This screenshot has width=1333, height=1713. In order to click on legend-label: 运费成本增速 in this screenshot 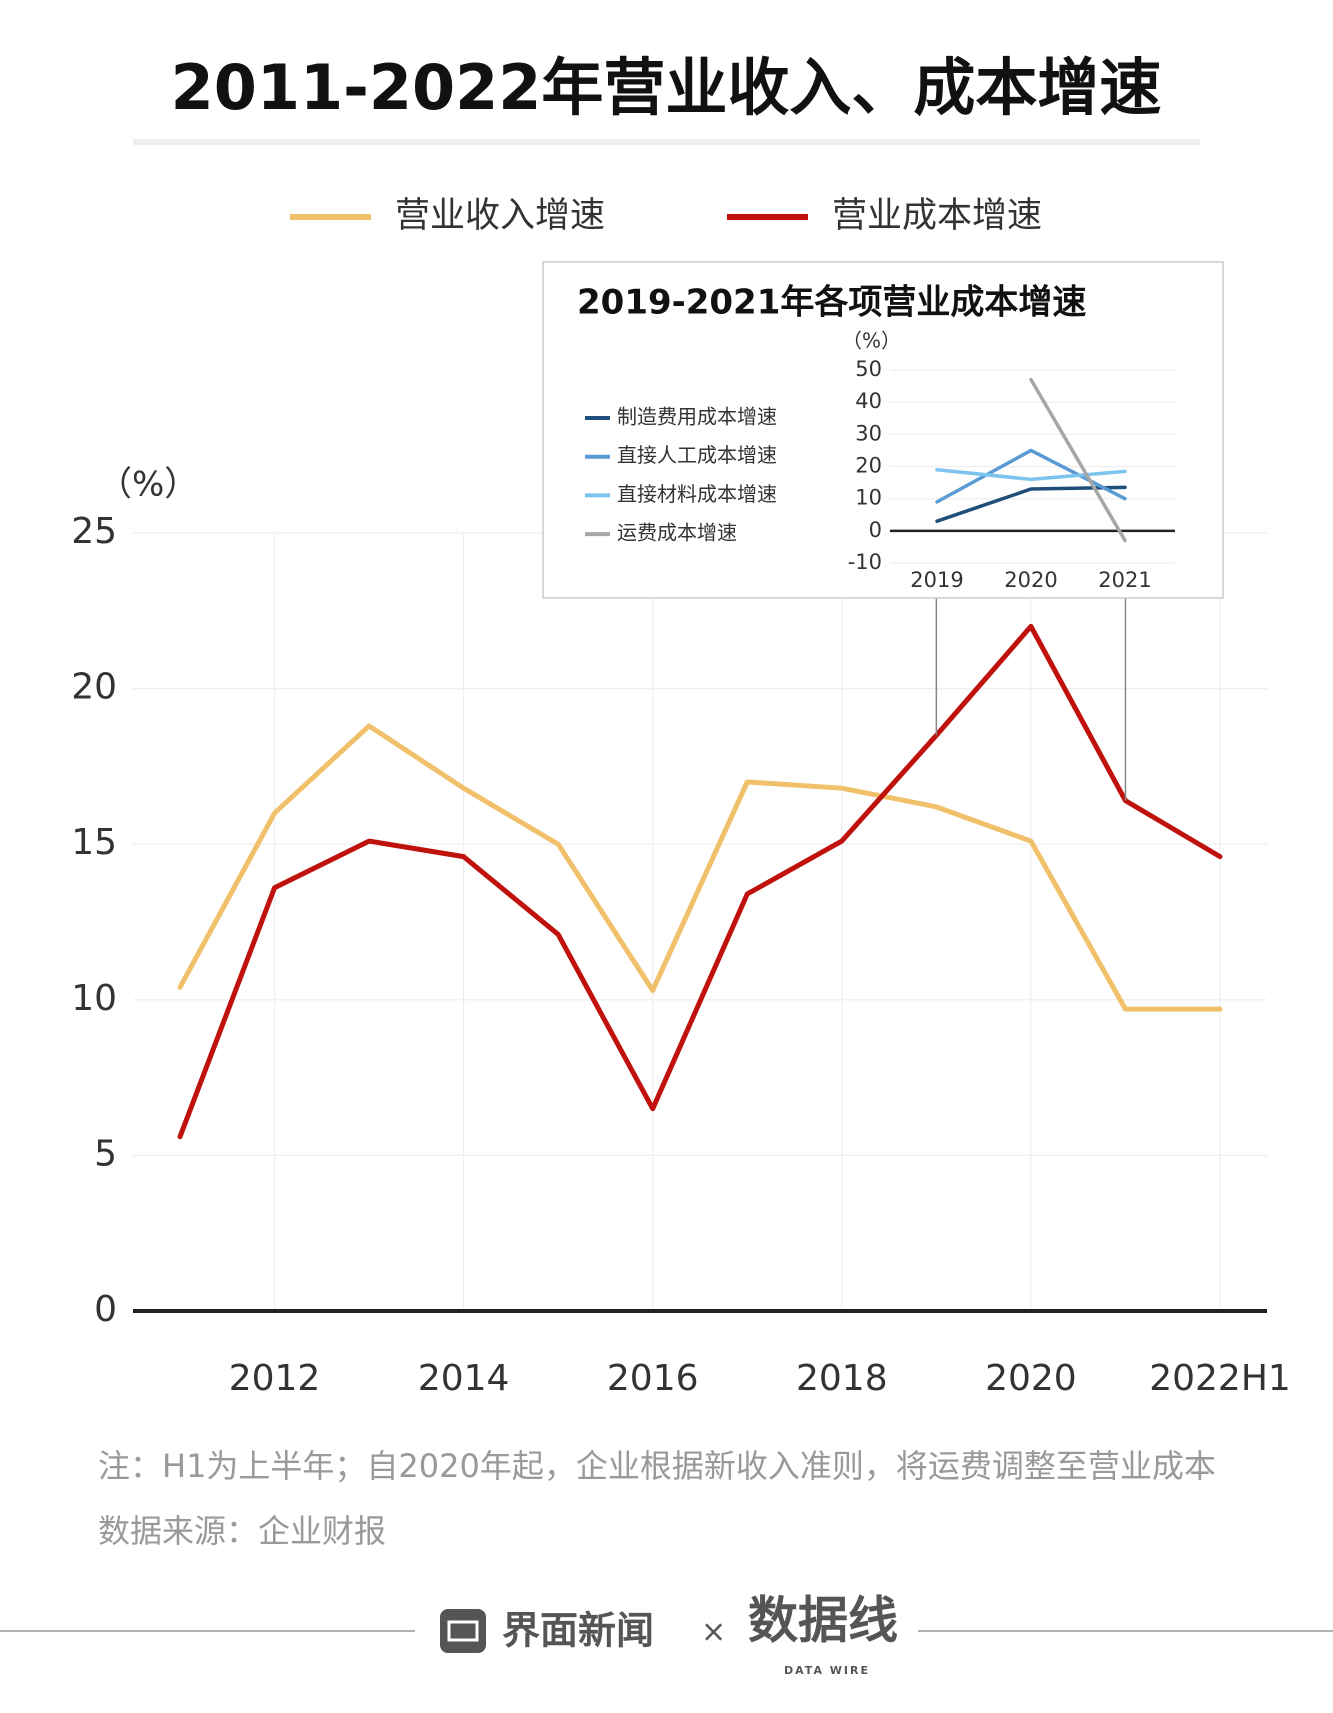, I will do `click(677, 533)`.